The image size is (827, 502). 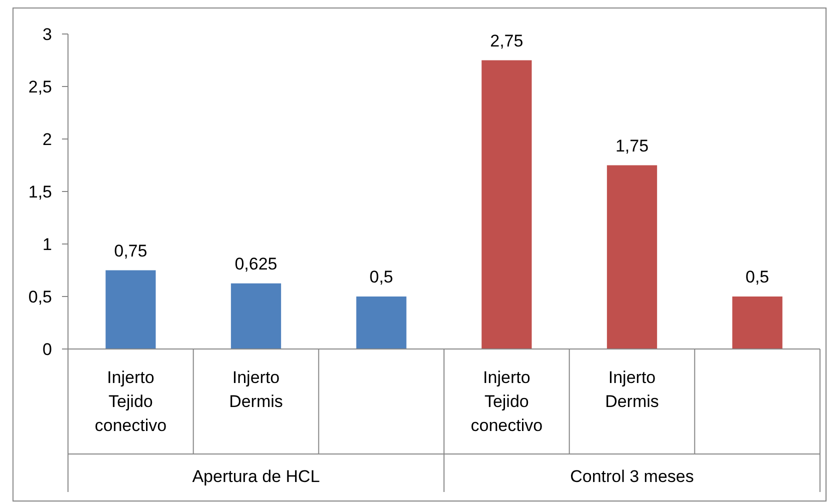 What do you see at coordinates (47, 139) in the screenshot?
I see `y-tick-label: 2` at bounding box center [47, 139].